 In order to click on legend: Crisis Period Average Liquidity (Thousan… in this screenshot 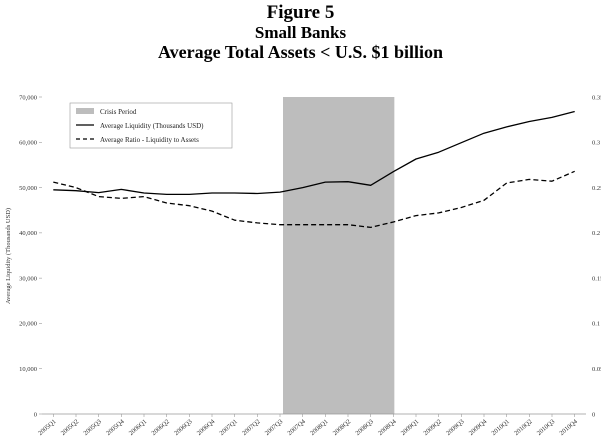, I will do `click(151, 125)`.